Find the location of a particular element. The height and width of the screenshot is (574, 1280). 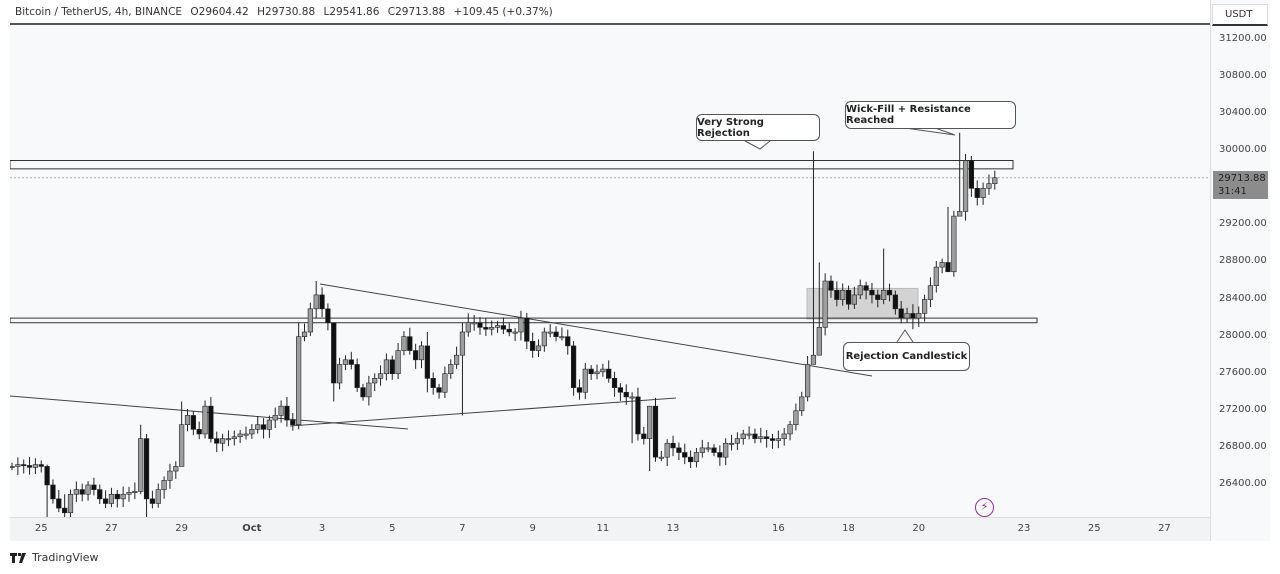

time-tick: 11 is located at coordinates (603, 528).